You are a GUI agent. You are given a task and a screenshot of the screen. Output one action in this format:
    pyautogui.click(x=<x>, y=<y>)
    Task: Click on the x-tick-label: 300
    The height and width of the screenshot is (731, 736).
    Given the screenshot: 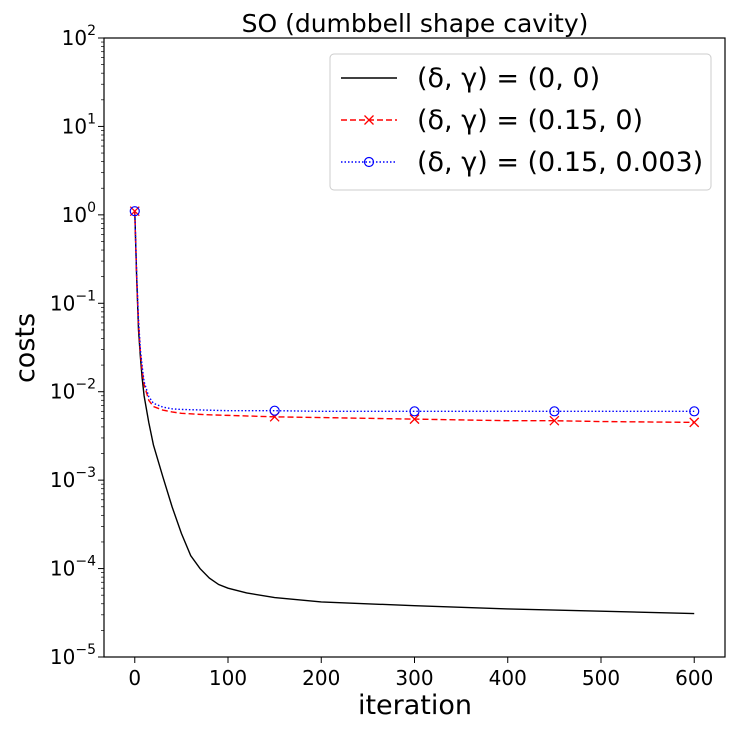 What is the action you would take?
    pyautogui.click(x=414, y=678)
    